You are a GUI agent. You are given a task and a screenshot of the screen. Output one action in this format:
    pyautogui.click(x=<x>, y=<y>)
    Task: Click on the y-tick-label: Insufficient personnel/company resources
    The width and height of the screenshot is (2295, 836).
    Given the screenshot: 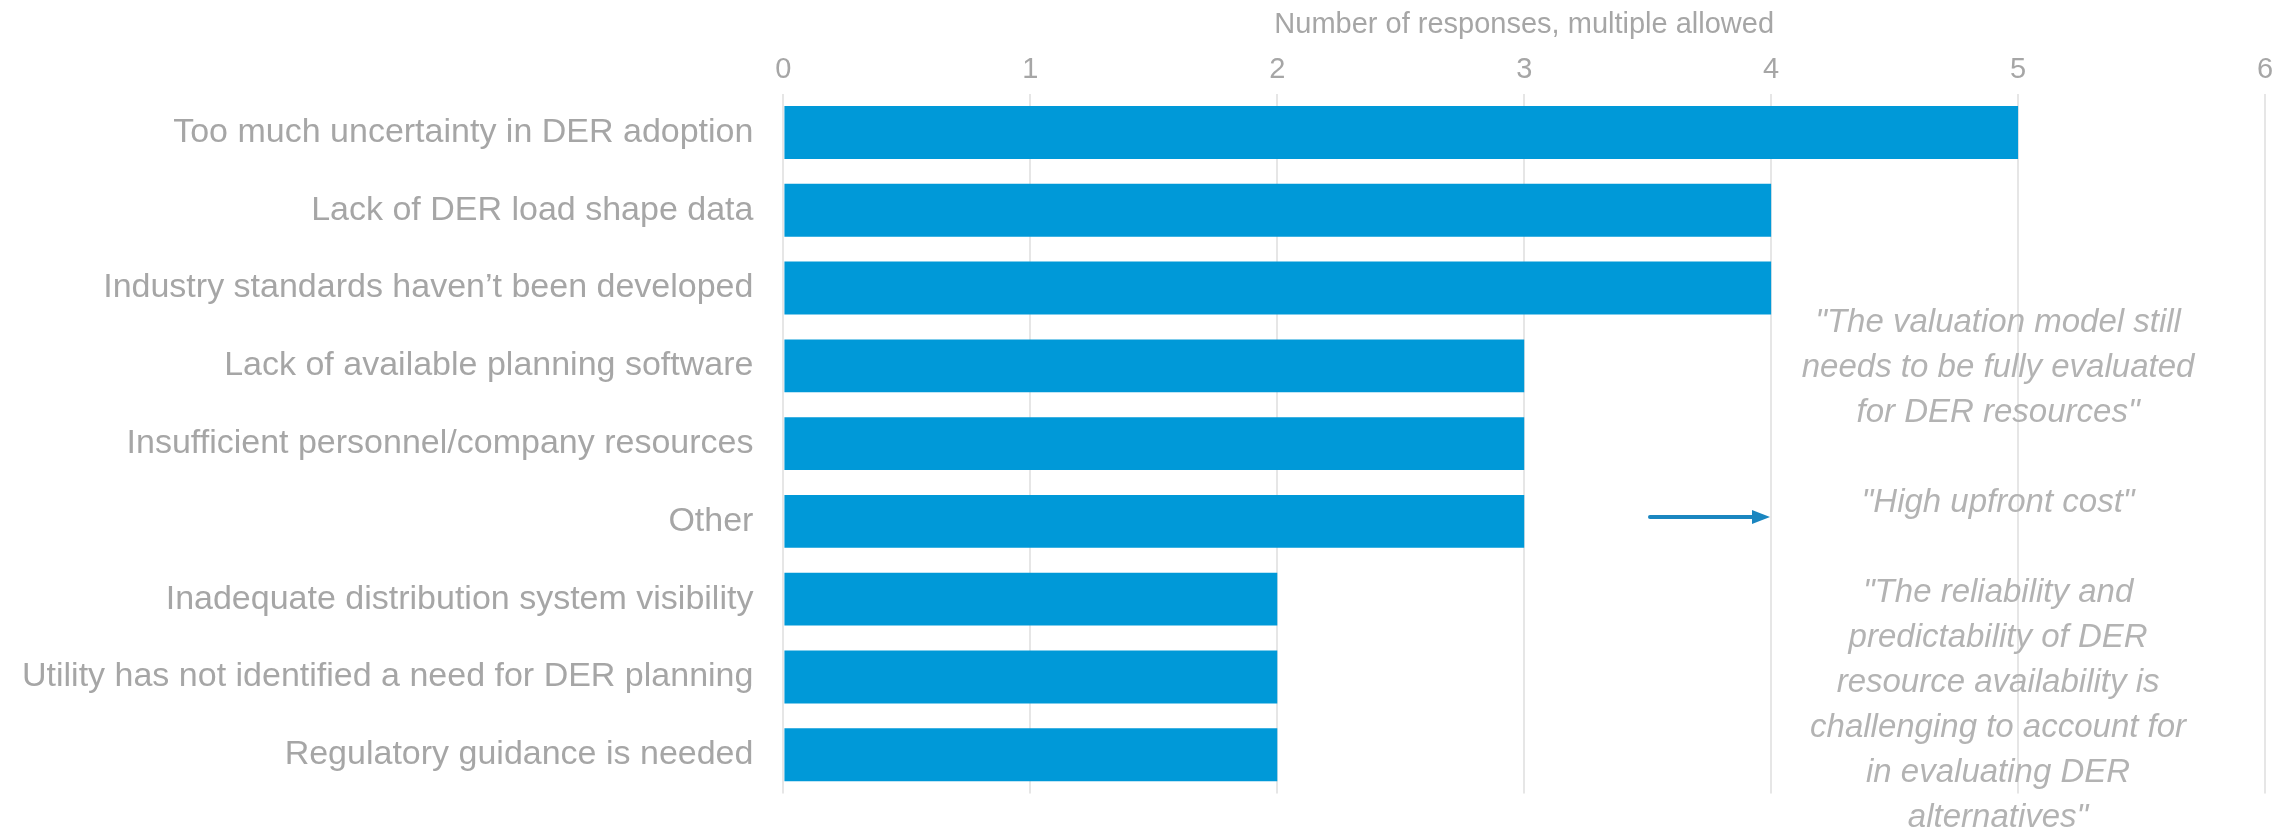 What is the action you would take?
    pyautogui.click(x=440, y=440)
    